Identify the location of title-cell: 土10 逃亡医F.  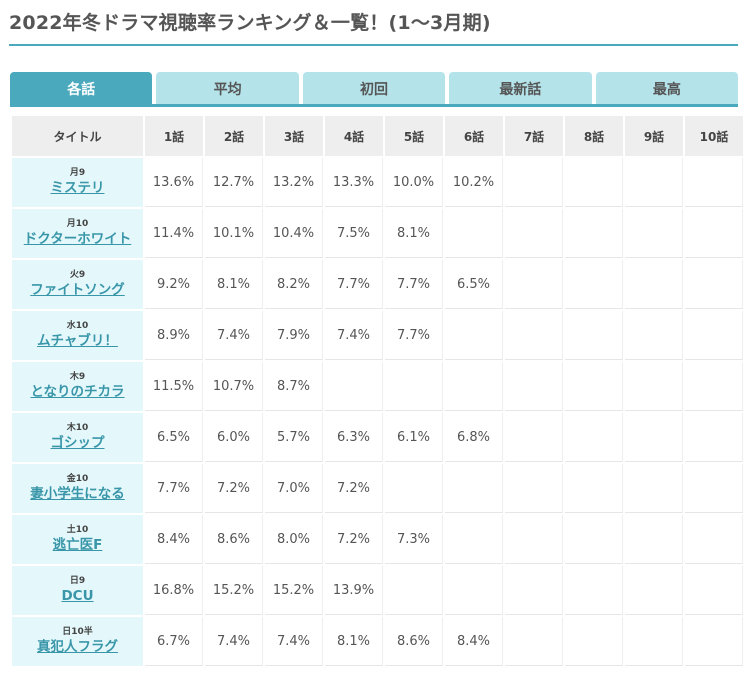
(77, 539).